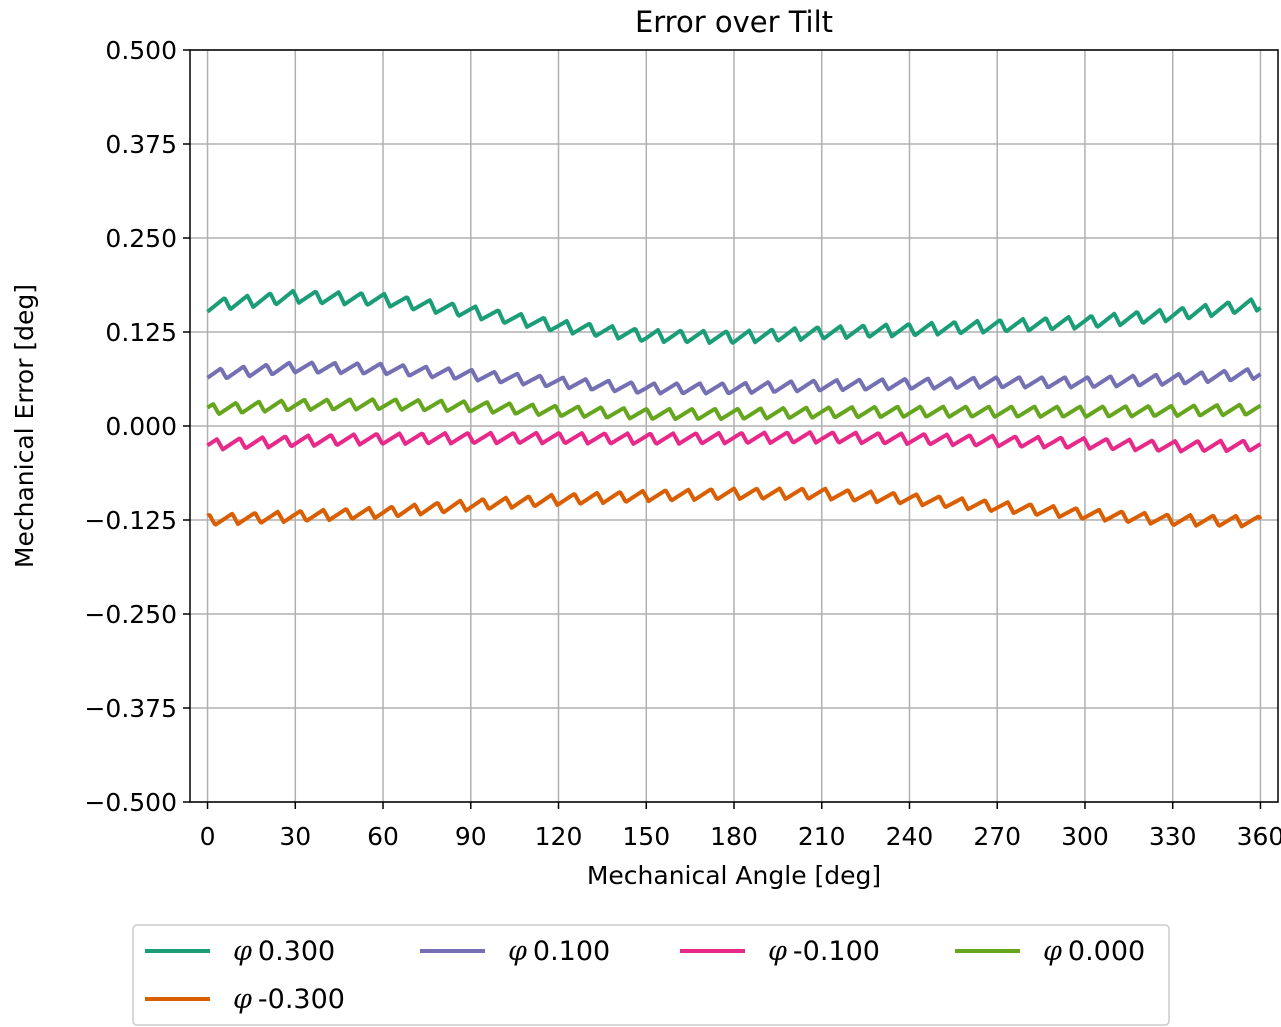 This screenshot has height=1027, width=1281. What do you see at coordinates (822, 836) in the screenshot?
I see `x-tick-label: 210` at bounding box center [822, 836].